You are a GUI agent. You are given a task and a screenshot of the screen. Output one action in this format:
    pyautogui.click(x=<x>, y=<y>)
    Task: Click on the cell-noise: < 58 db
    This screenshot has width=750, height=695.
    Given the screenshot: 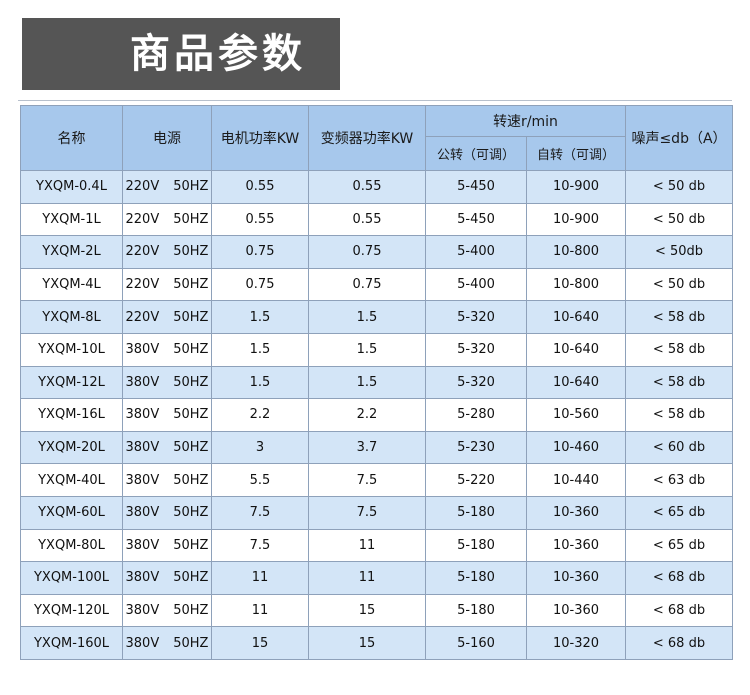 What is the action you would take?
    pyautogui.click(x=679, y=415)
    